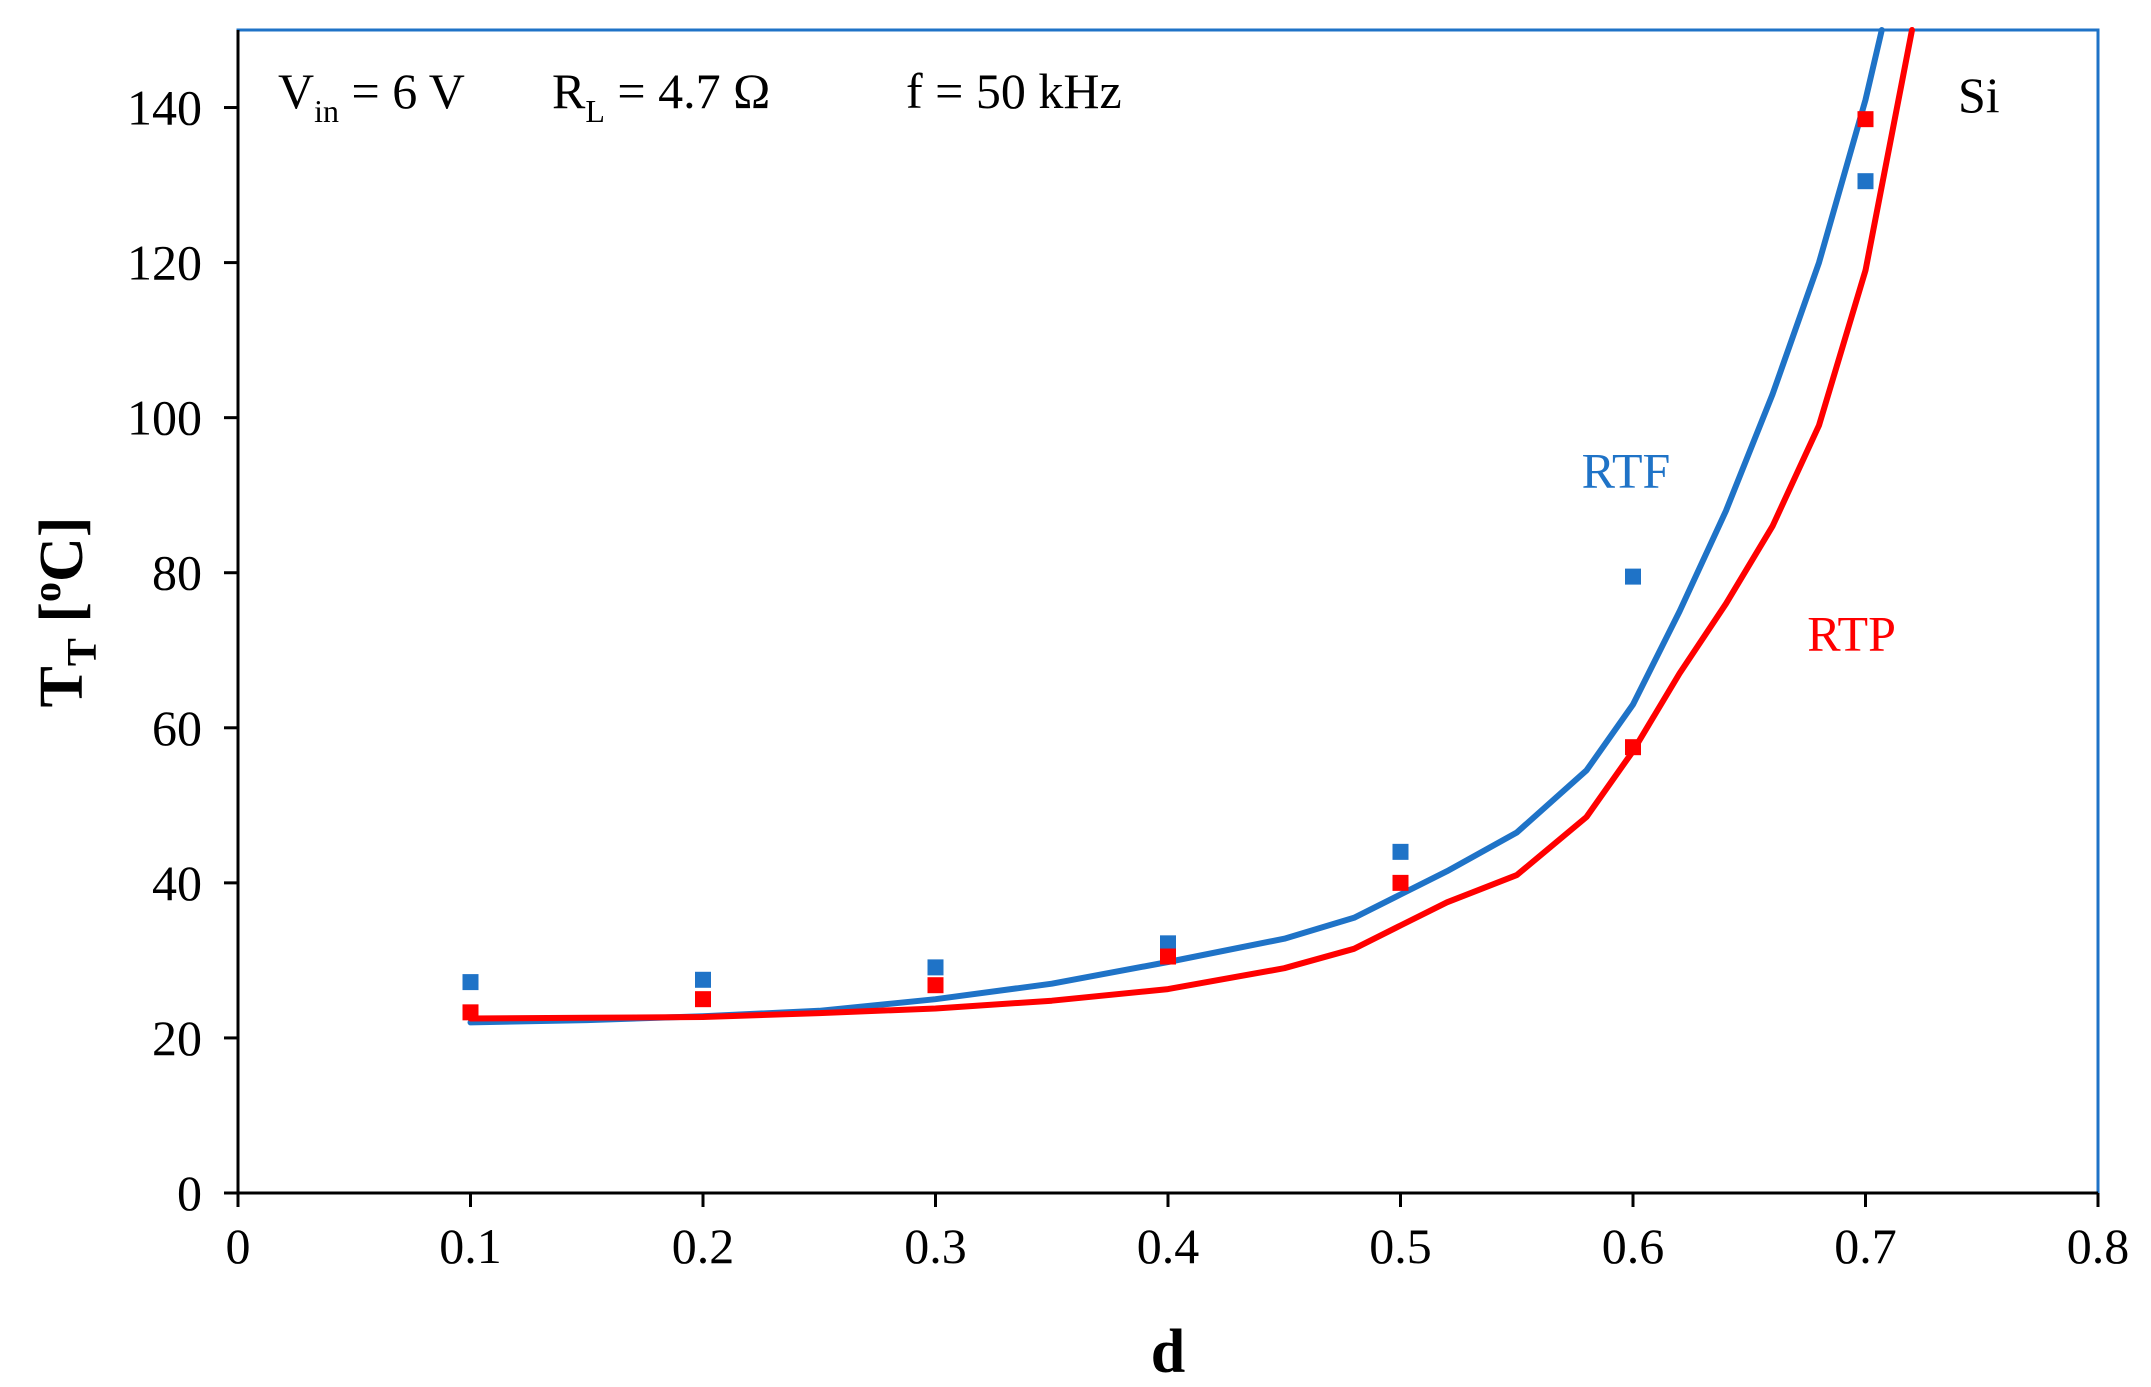 The height and width of the screenshot is (1387, 2151). What do you see at coordinates (470, 1246) in the screenshot?
I see `x-tick-label: 0.1` at bounding box center [470, 1246].